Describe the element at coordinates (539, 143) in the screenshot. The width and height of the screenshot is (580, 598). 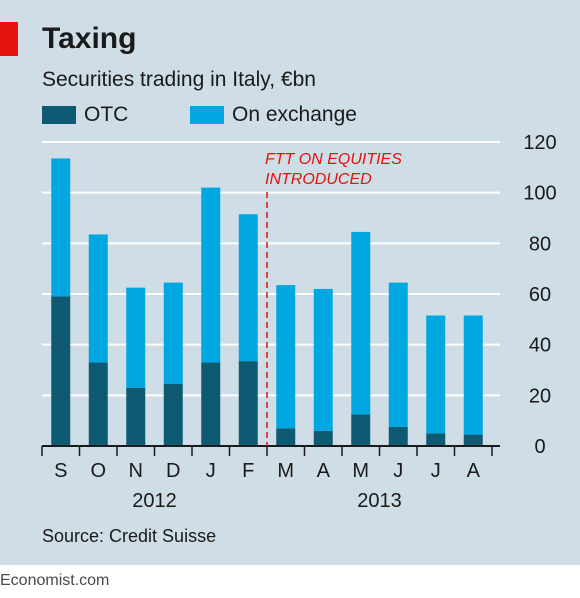
I see `y-tick-label: 120` at that location.